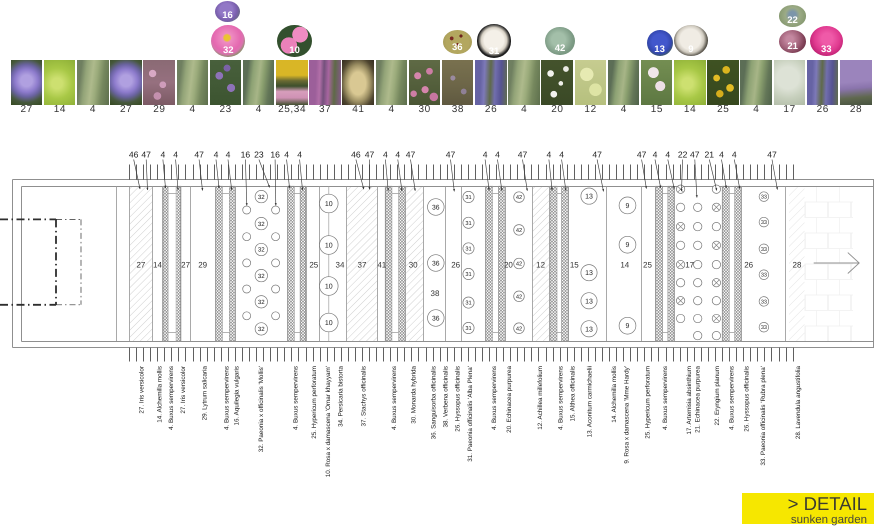 Image resolution: width=882 pixels, height=526 pixels. What do you see at coordinates (364, 396) in the screenshot?
I see `svg-text: 37. Stachys officinalis` at bounding box center [364, 396].